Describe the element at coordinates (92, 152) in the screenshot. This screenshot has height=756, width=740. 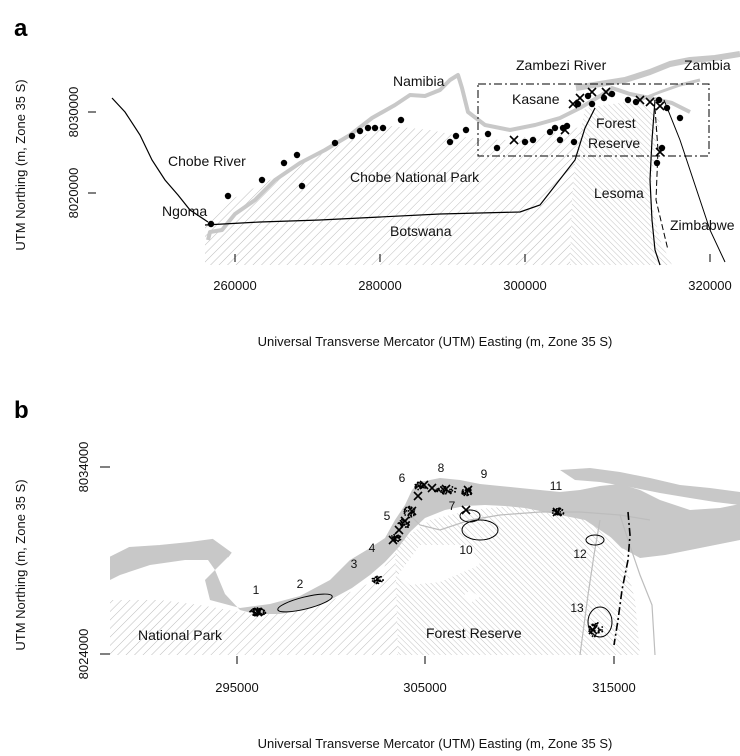
I see `panel-a-y-axis` at that location.